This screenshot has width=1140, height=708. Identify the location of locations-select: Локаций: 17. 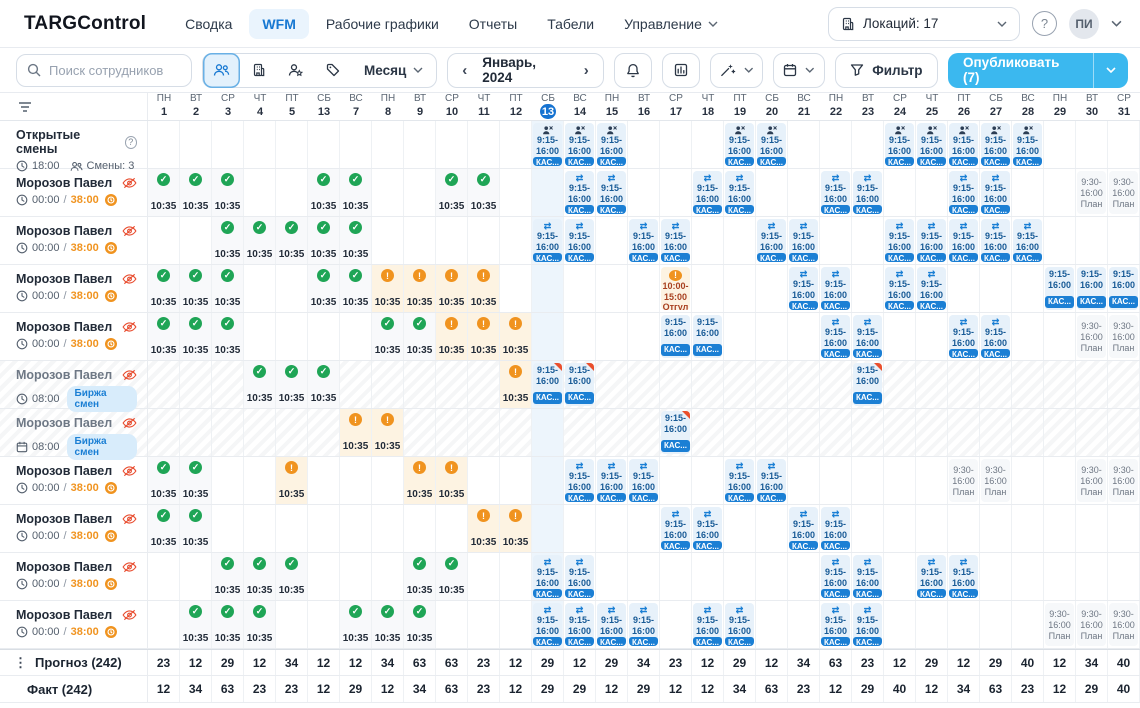
(924, 23).